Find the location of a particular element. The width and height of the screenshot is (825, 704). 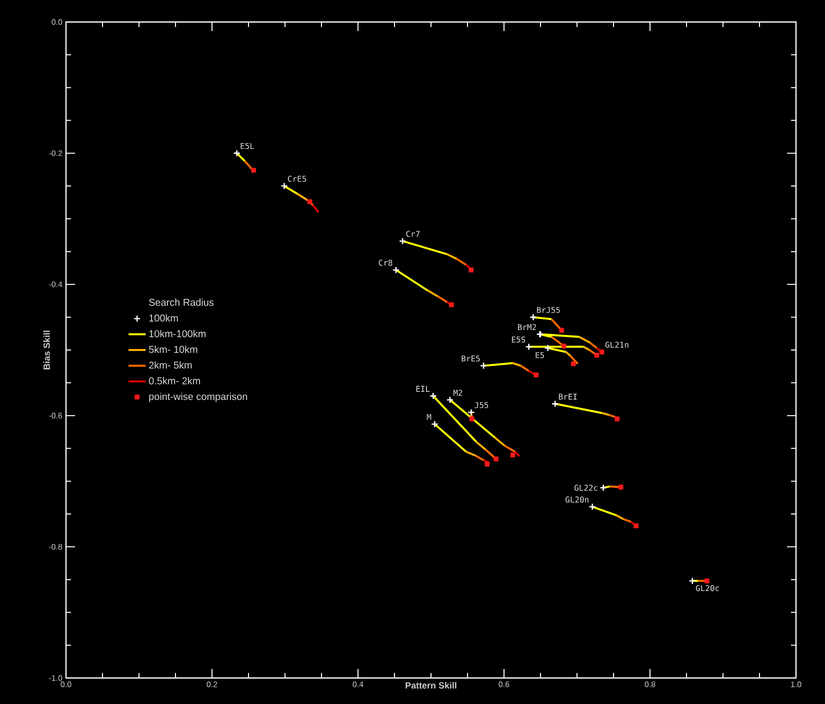

y-axis-title: Bias Skill is located at coordinates (46, 350).